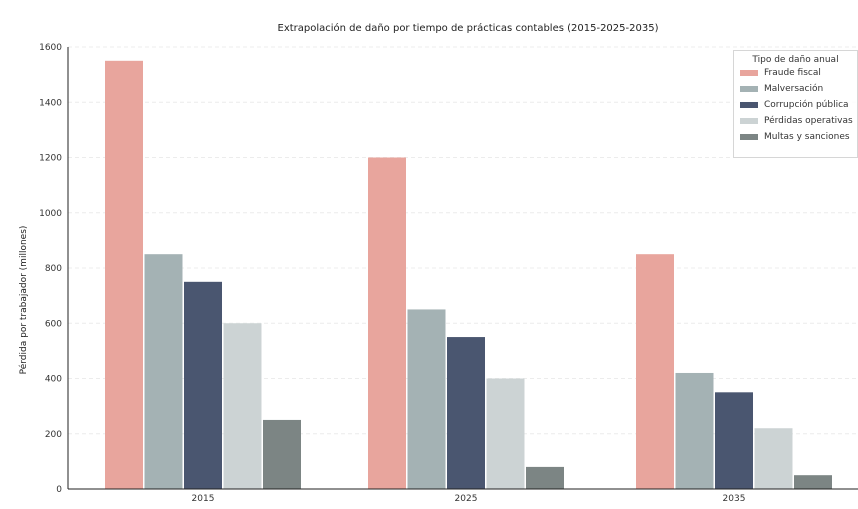 The width and height of the screenshot is (858, 509). What do you see at coordinates (23, 300) in the screenshot?
I see `y-axis-label: Pérdida por trabajador (millones)` at bounding box center [23, 300].